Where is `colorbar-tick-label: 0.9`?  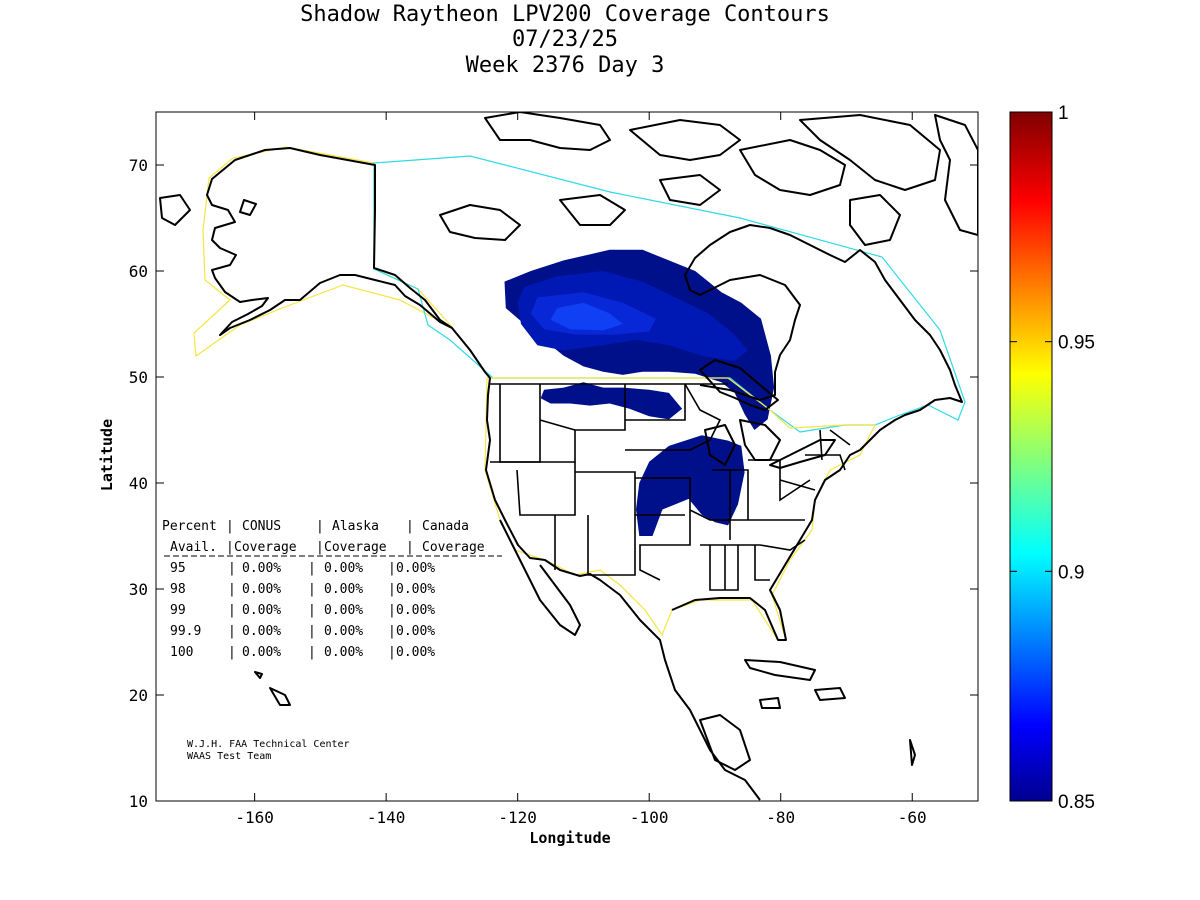
colorbar-tick-label: 0.9 is located at coordinates (1071, 572).